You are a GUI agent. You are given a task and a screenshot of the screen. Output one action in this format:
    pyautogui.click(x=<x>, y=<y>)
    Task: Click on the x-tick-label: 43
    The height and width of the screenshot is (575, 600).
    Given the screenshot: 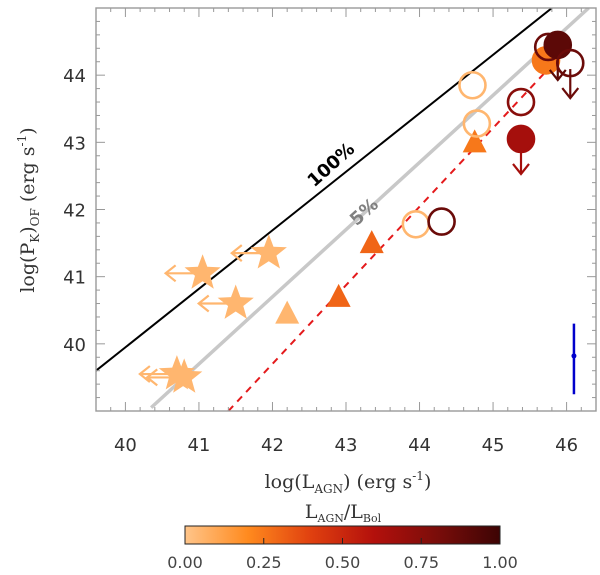 What is the action you would take?
    pyautogui.click(x=346, y=445)
    